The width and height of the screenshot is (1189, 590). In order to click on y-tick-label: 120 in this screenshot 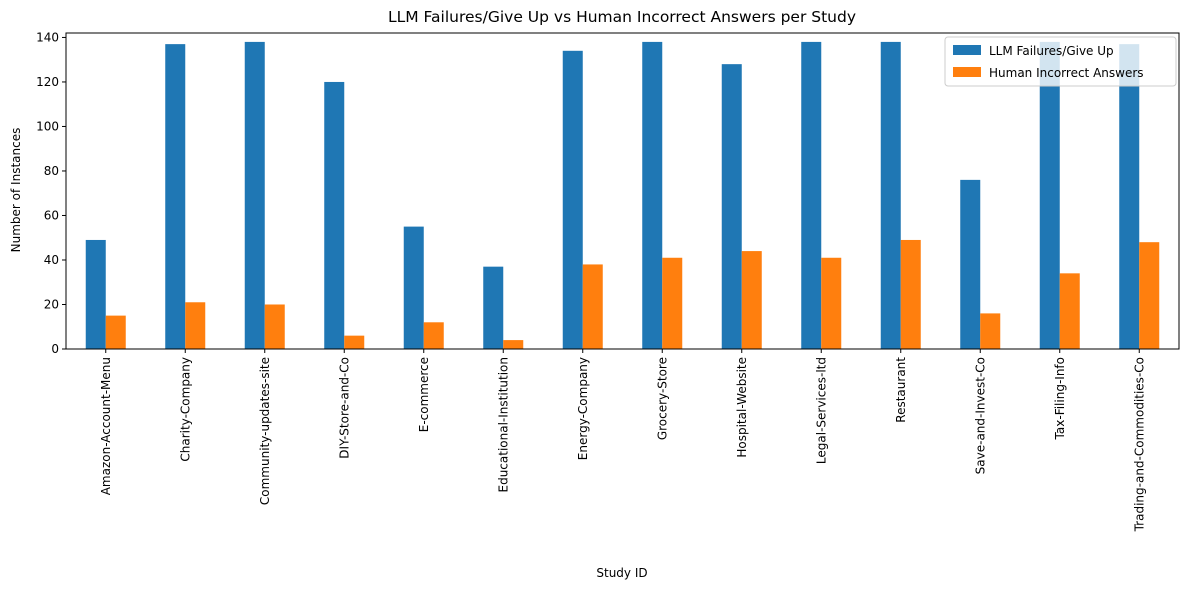, I will do `click(47, 82)`.